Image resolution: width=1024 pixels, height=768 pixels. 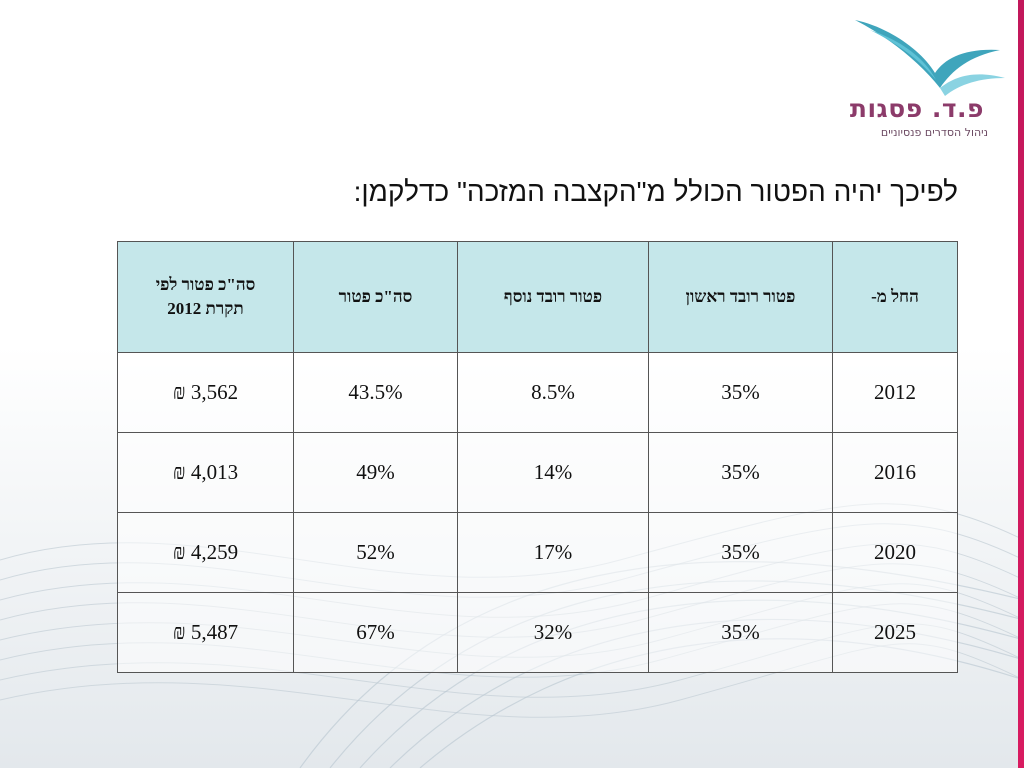 I want to click on table-row: 2025 35% 32% 67% 5,487 ₪, so click(x=537, y=632).